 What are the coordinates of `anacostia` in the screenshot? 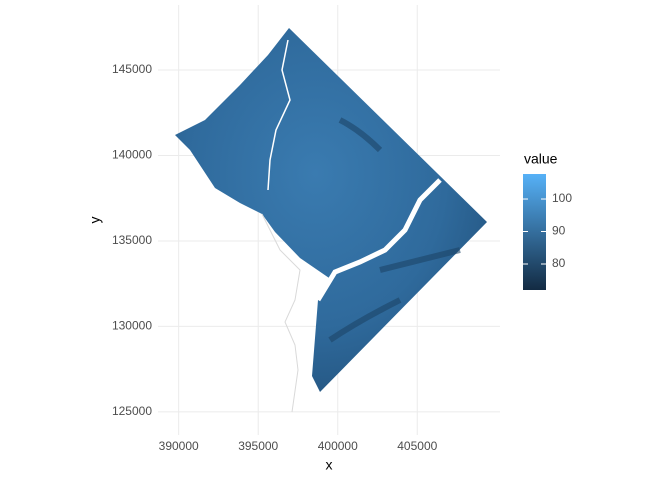 It's located at (378, 240).